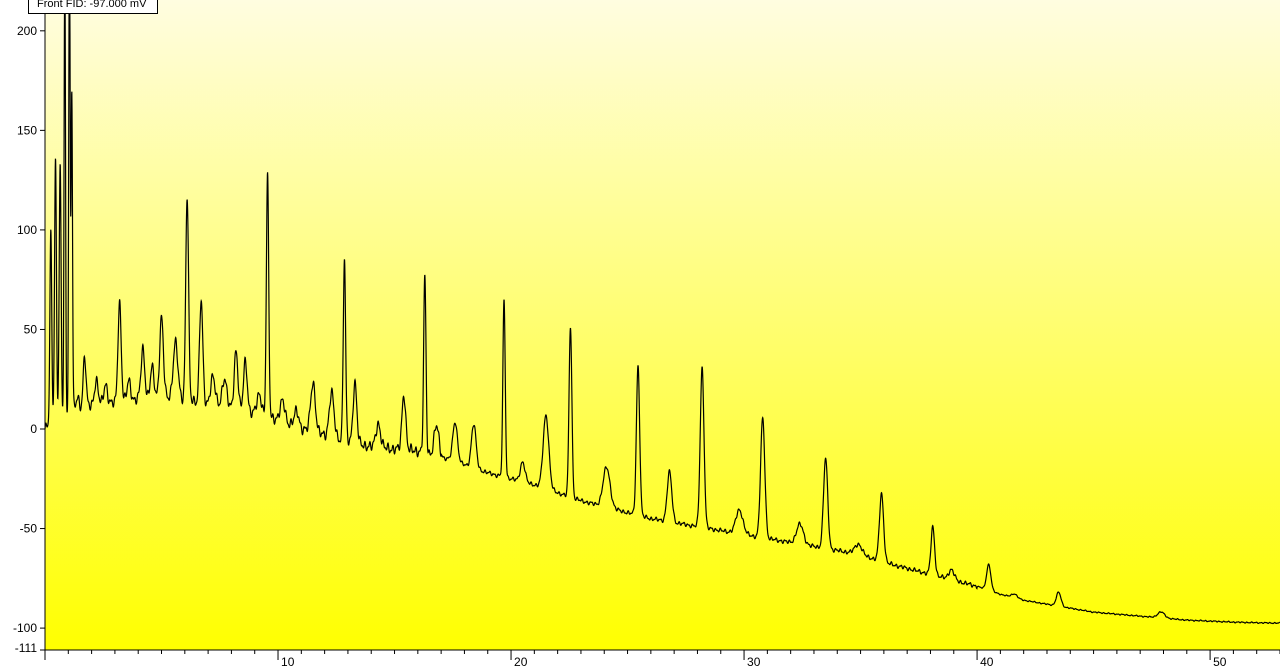  Describe the element at coordinates (27, 230) in the screenshot. I see `y-tick-label: 100` at that location.